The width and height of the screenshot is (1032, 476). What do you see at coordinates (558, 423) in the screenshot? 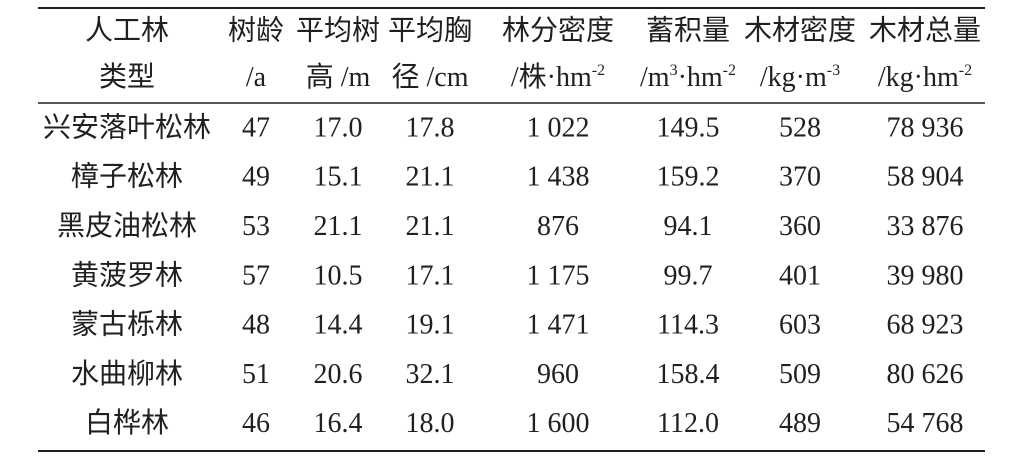
I see `table-cell: 1 600` at bounding box center [558, 423].